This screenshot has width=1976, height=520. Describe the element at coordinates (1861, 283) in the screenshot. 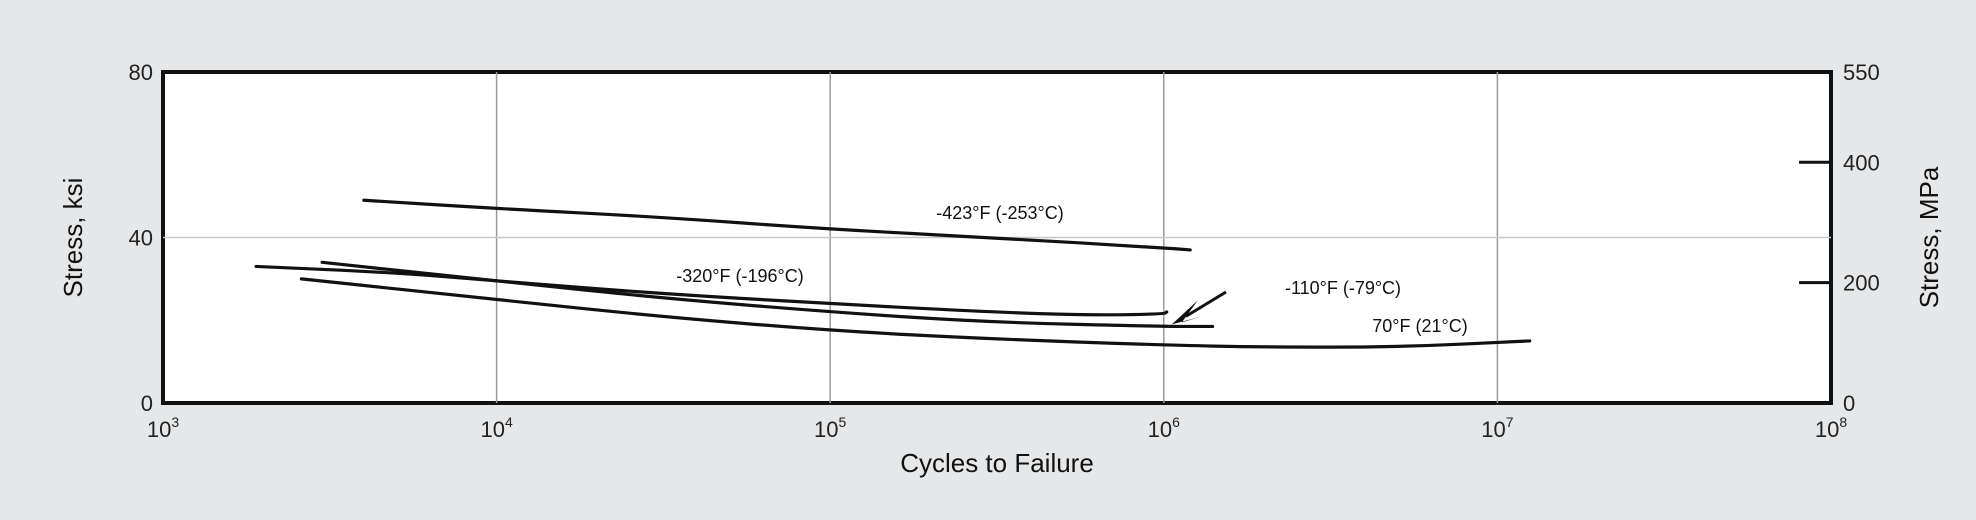

I see `y-right-tick-label: 200` at that location.